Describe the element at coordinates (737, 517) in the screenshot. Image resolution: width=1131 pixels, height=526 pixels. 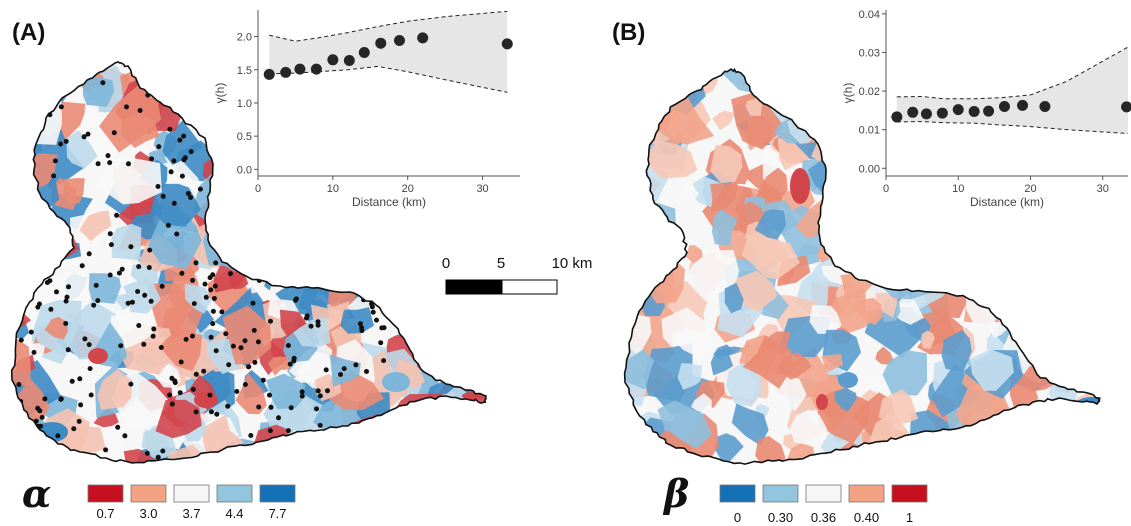
I see `legend-label: 0` at that location.